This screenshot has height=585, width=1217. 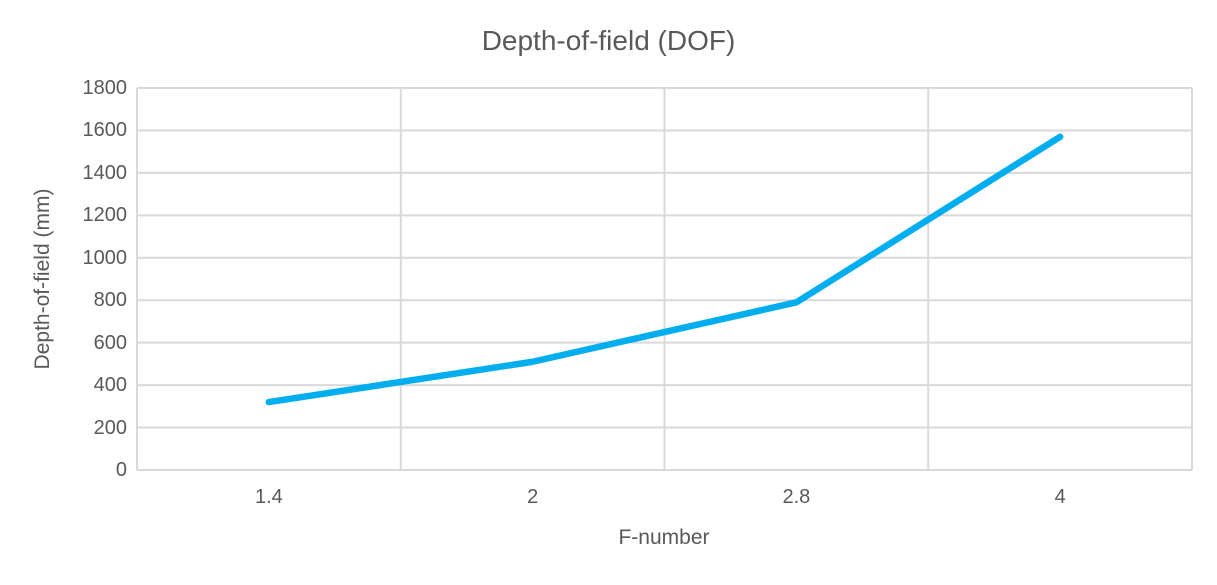 What do you see at coordinates (121, 470) in the screenshot?
I see `y-tick-label: 0` at bounding box center [121, 470].